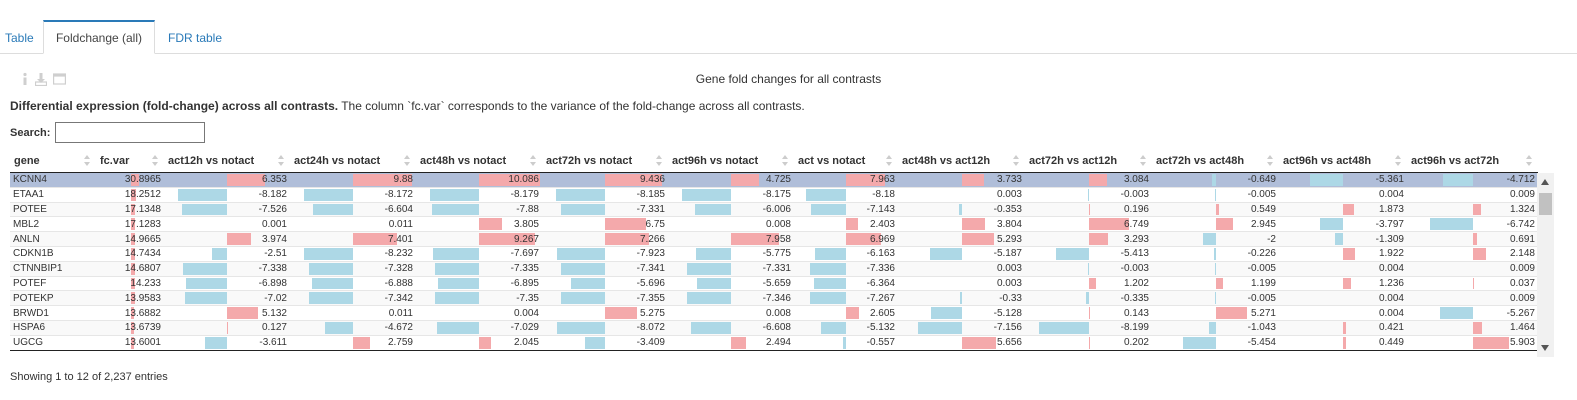 This screenshot has height=400, width=1577. I want to click on column-header: act48h vs notact, so click(479, 161).